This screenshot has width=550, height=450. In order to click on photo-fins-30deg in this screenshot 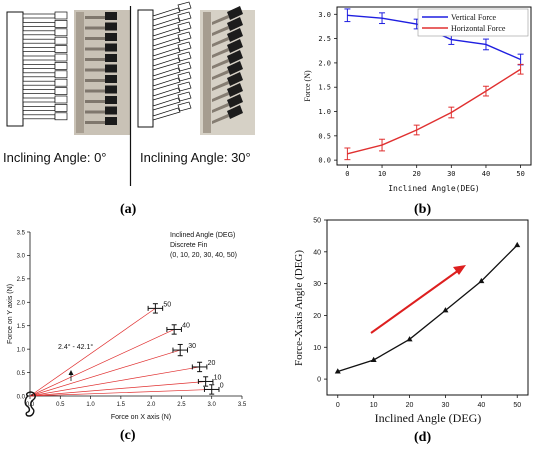, I will do `click(227, 70)`.